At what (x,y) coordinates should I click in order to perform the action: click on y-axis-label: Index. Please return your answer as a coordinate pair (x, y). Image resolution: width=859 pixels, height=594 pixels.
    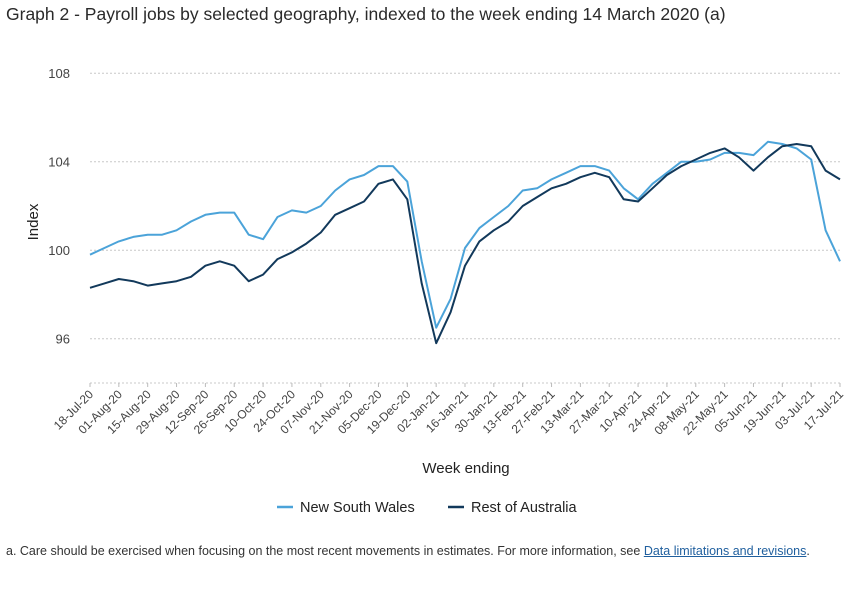
    Looking at the image, I should click on (33, 221).